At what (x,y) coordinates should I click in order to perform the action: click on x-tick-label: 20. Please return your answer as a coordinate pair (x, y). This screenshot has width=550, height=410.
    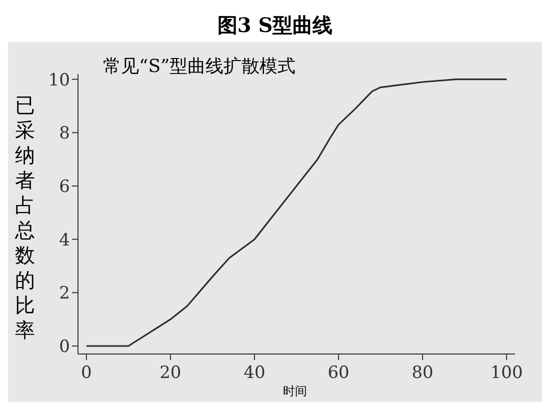
    Looking at the image, I should click on (171, 373).